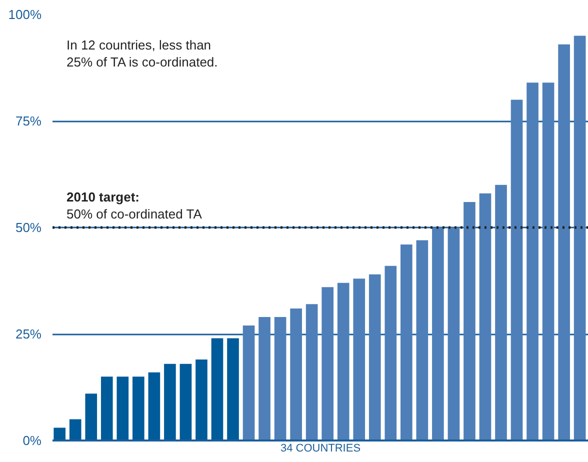  I want to click on x-axis-title: 34 COUNTRIES, so click(320, 448).